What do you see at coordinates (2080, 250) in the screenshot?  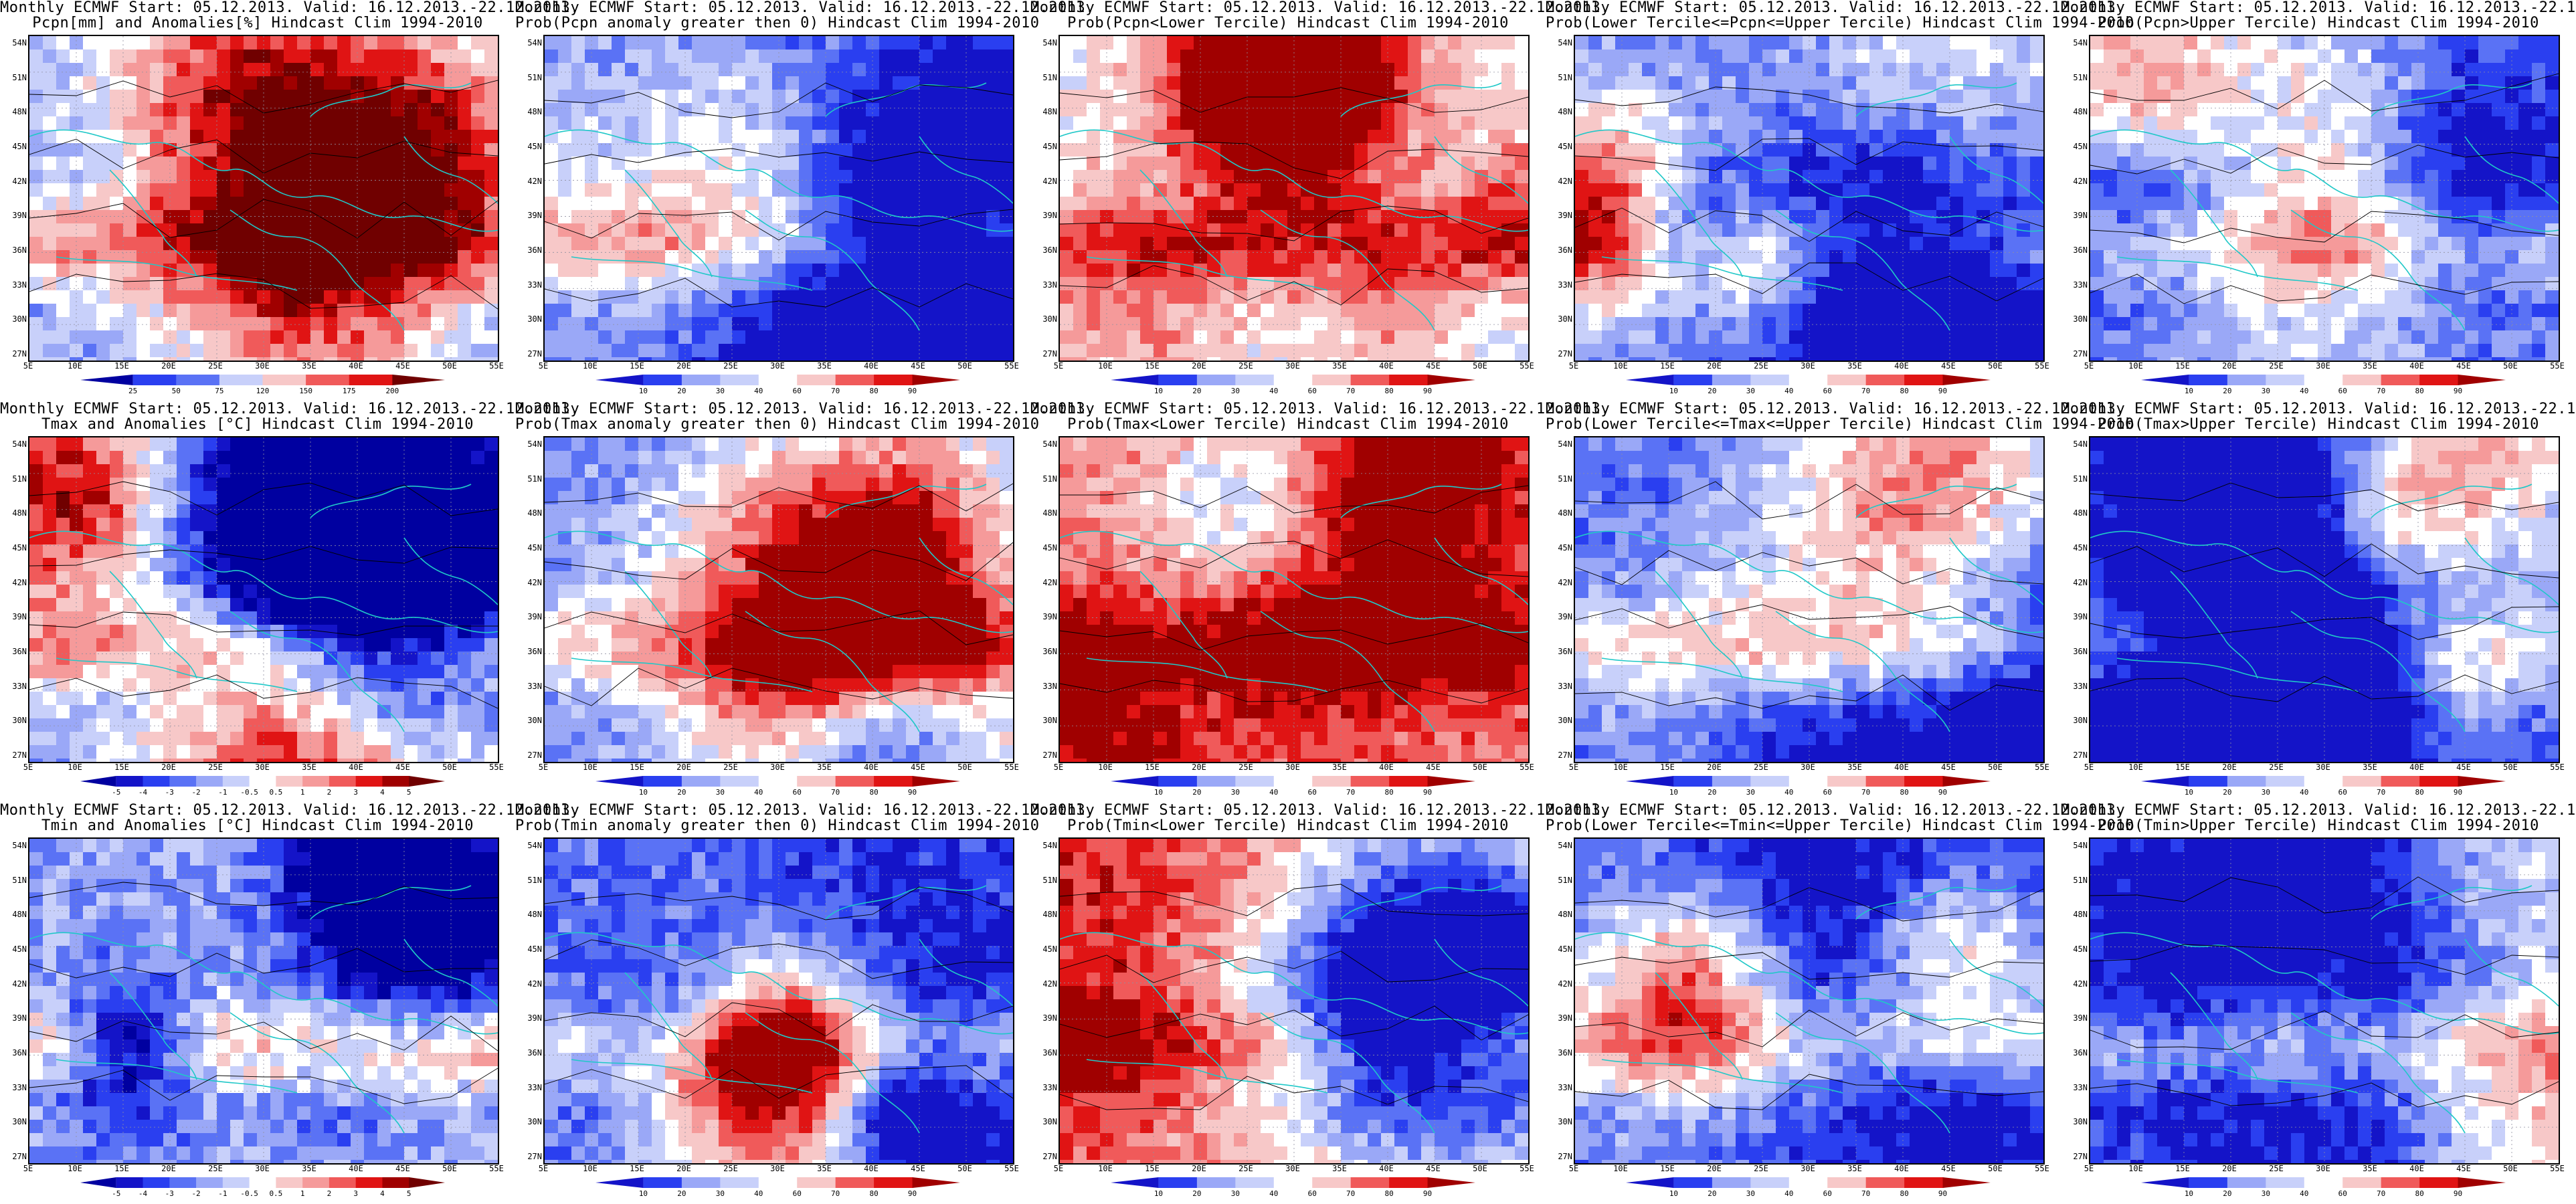 I see `latitude-label: 36N` at bounding box center [2080, 250].